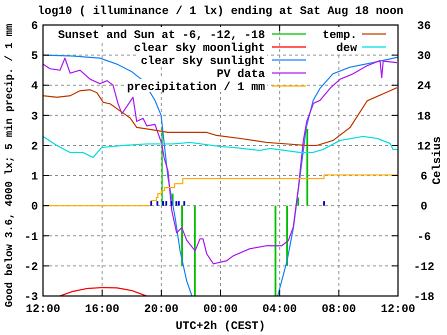 This screenshot has height=335, width=447. Describe the element at coordinates (437, 160) in the screenshot. I see `y2-axis-title: Celsius` at that location.